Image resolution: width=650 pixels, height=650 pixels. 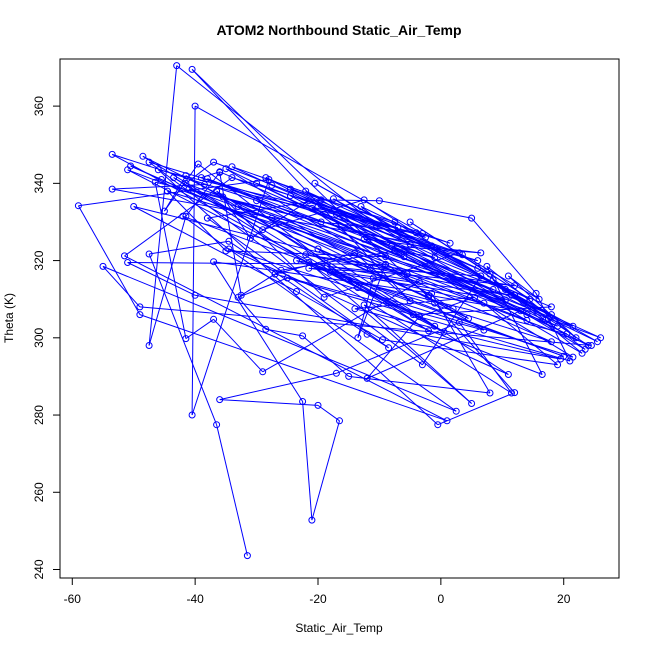 I want to click on y-axis: 240 260 280 300 320 340 360, so click(x=46, y=338).